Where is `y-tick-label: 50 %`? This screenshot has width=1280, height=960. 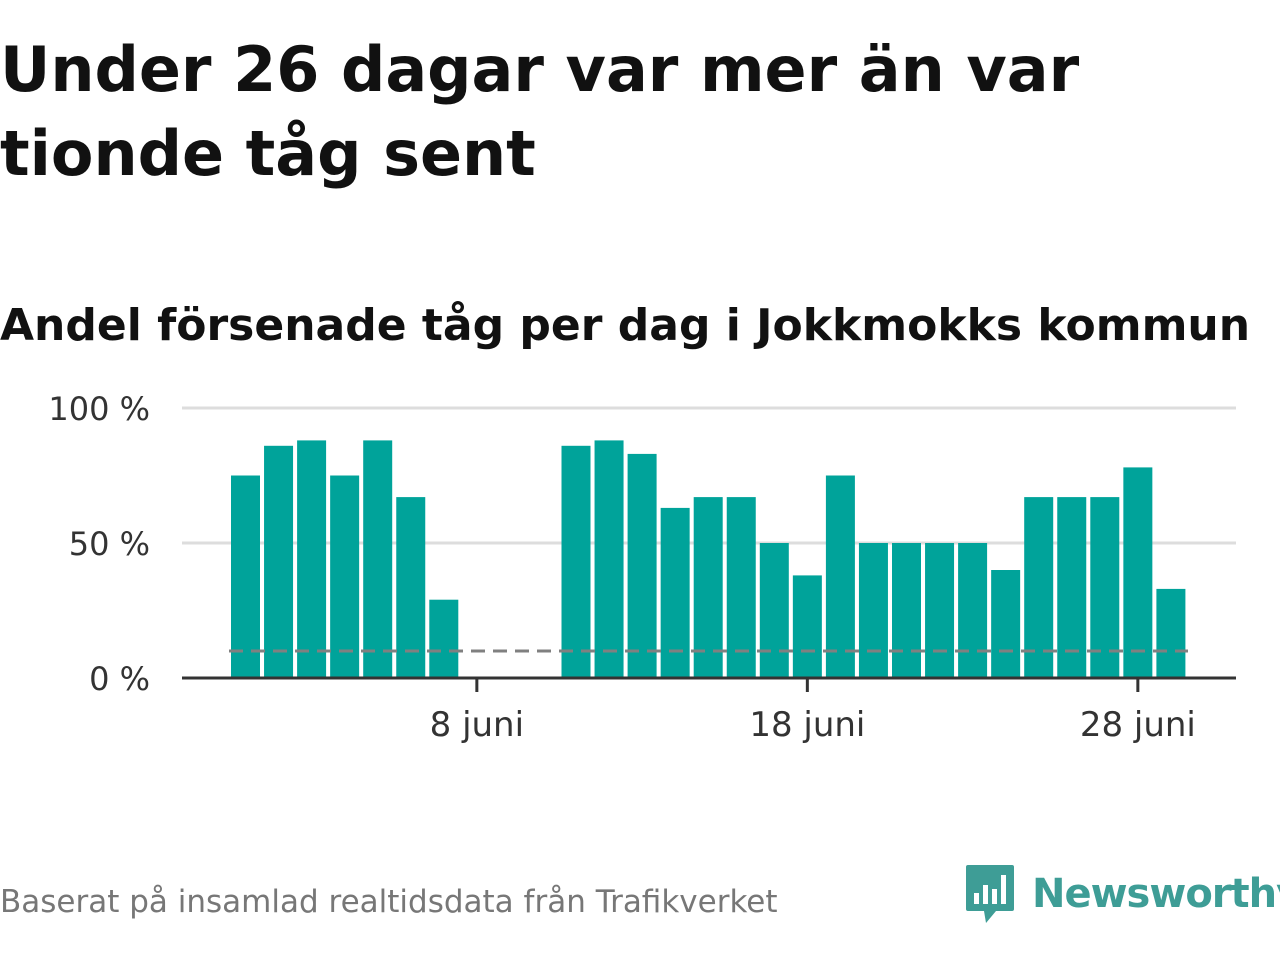 y-tick-label: 50 % is located at coordinates (109, 544).